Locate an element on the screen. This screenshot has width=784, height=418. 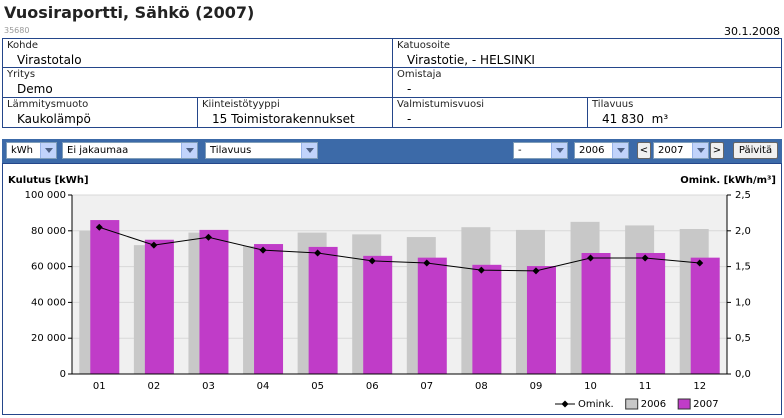
info-cell: Omistaja - is located at coordinates (587, 82).